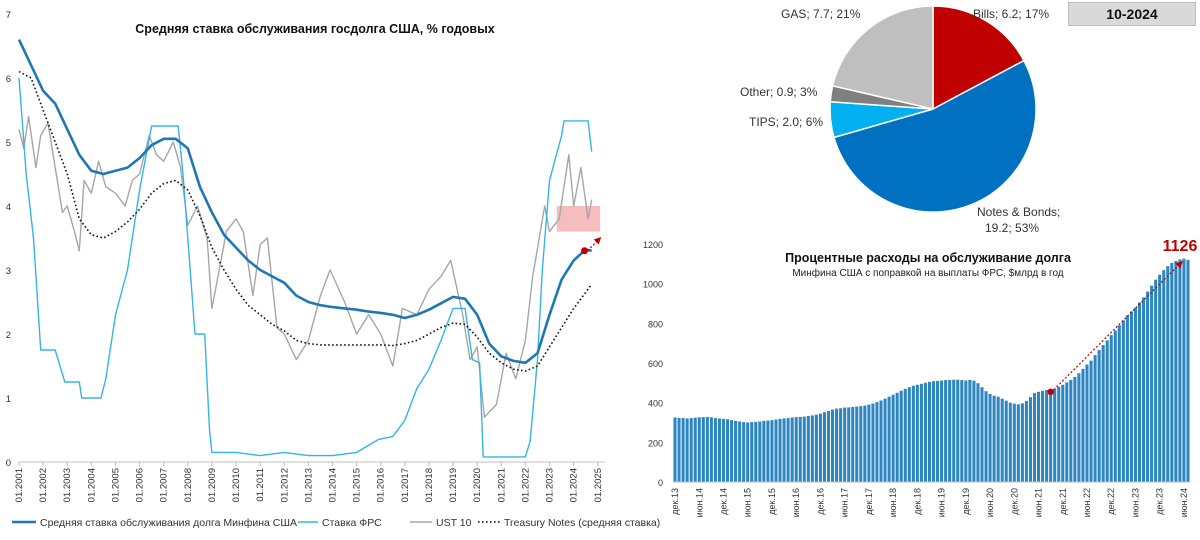 The image size is (1200, 540). Describe the element at coordinates (796, 502) in the screenshot. I see `bar-x-tick: июн.16` at that location.